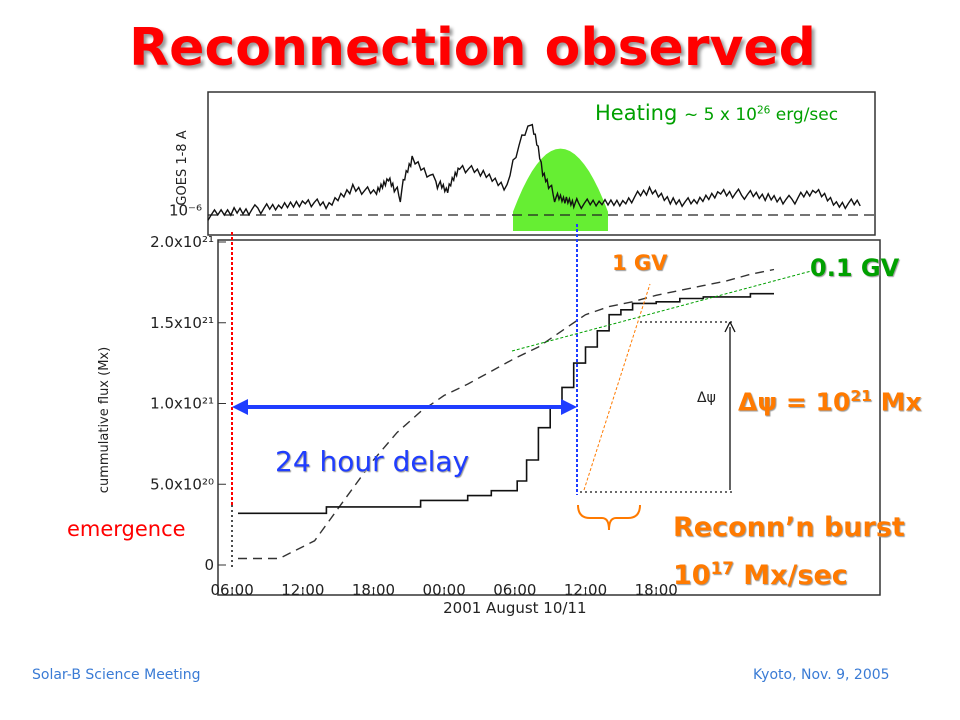 The image size is (960, 720). What do you see at coordinates (692, 575) in the screenshot?
I see `burst-base: 10` at bounding box center [692, 575].